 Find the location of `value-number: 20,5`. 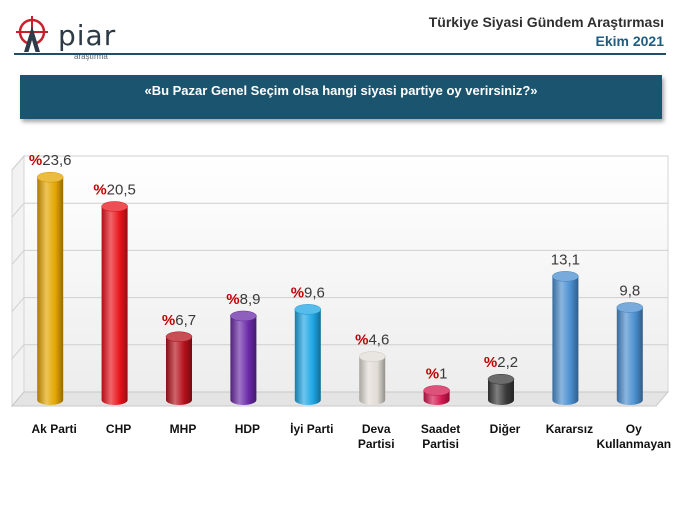

value-number: 20,5 is located at coordinates (121, 189).